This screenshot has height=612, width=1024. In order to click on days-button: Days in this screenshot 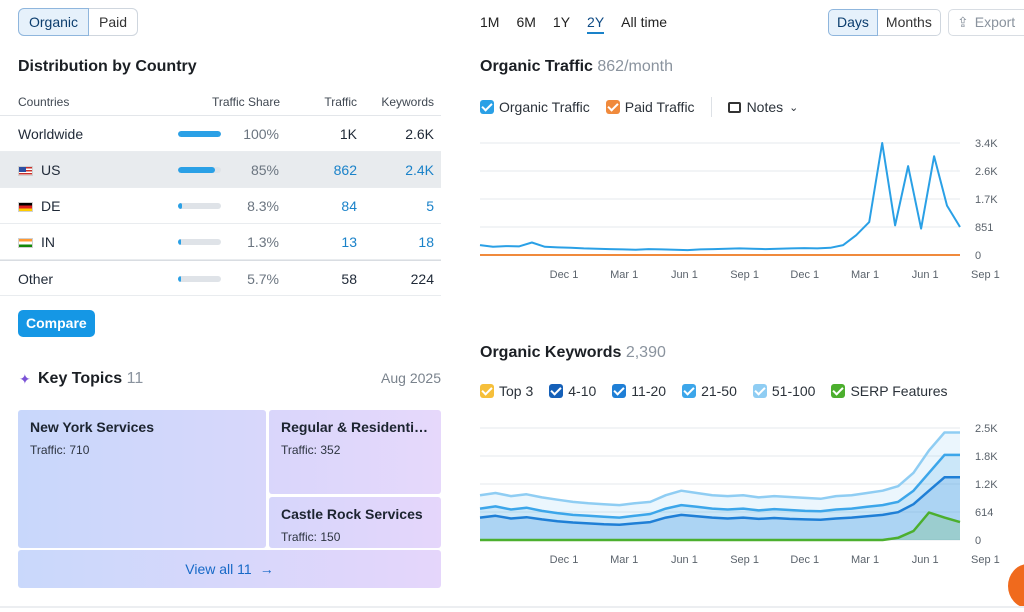, I will do `click(853, 22)`.